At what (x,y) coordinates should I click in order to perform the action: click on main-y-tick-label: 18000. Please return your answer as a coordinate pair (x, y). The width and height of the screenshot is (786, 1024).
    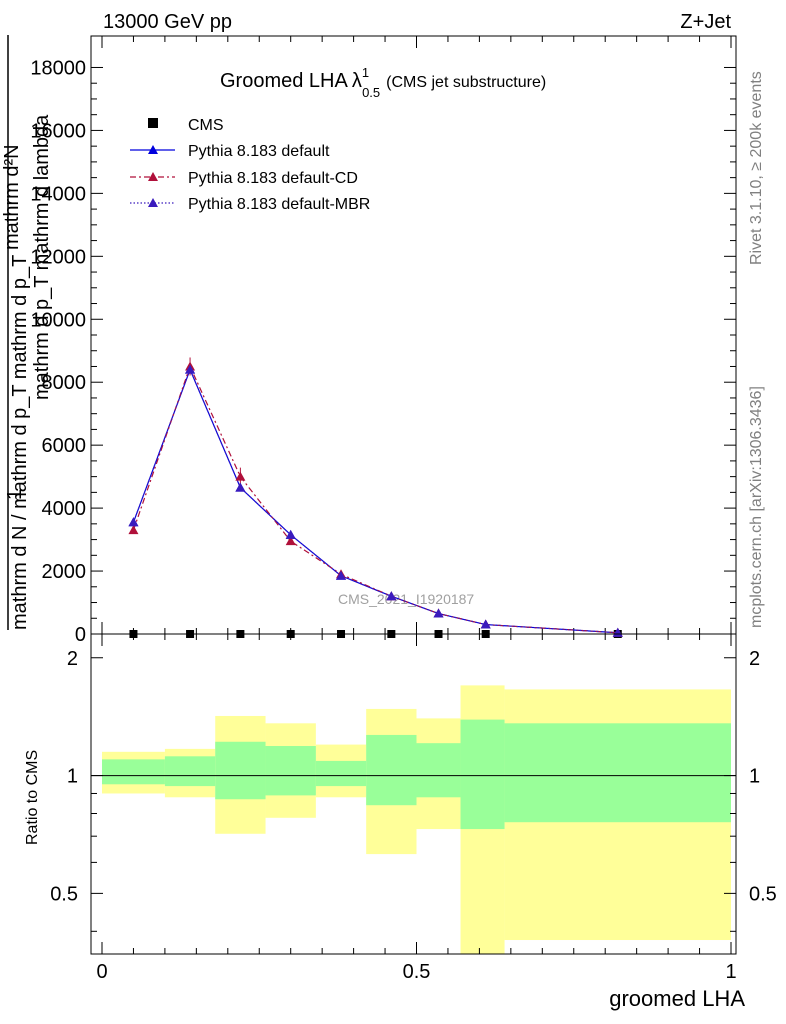
    Looking at the image, I should click on (58, 68).